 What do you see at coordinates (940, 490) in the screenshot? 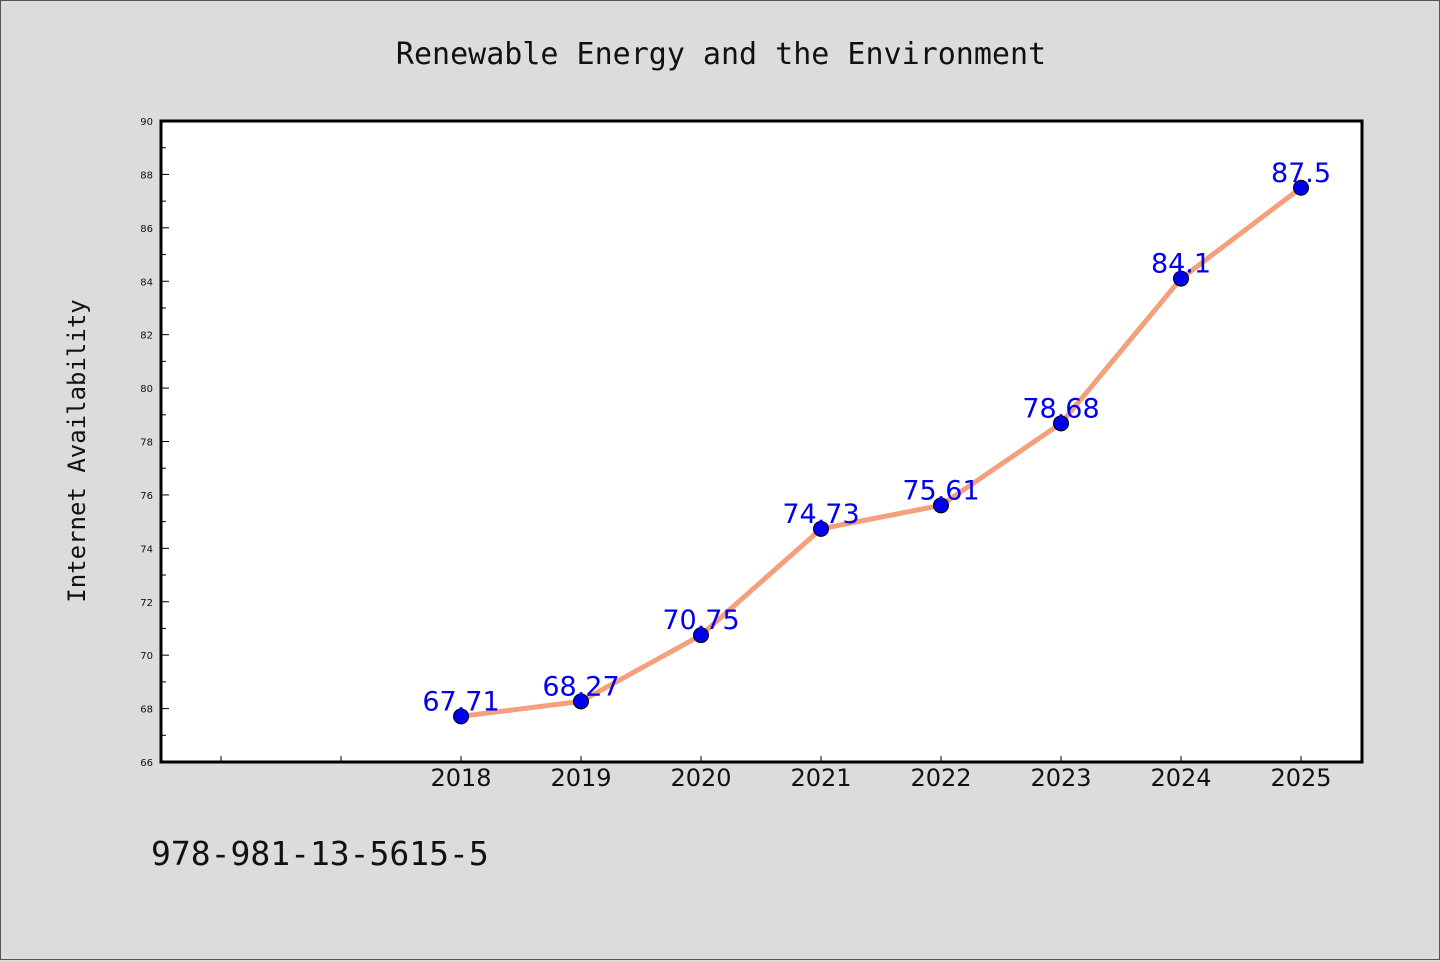
I see `data-label: 75.61` at bounding box center [940, 490].